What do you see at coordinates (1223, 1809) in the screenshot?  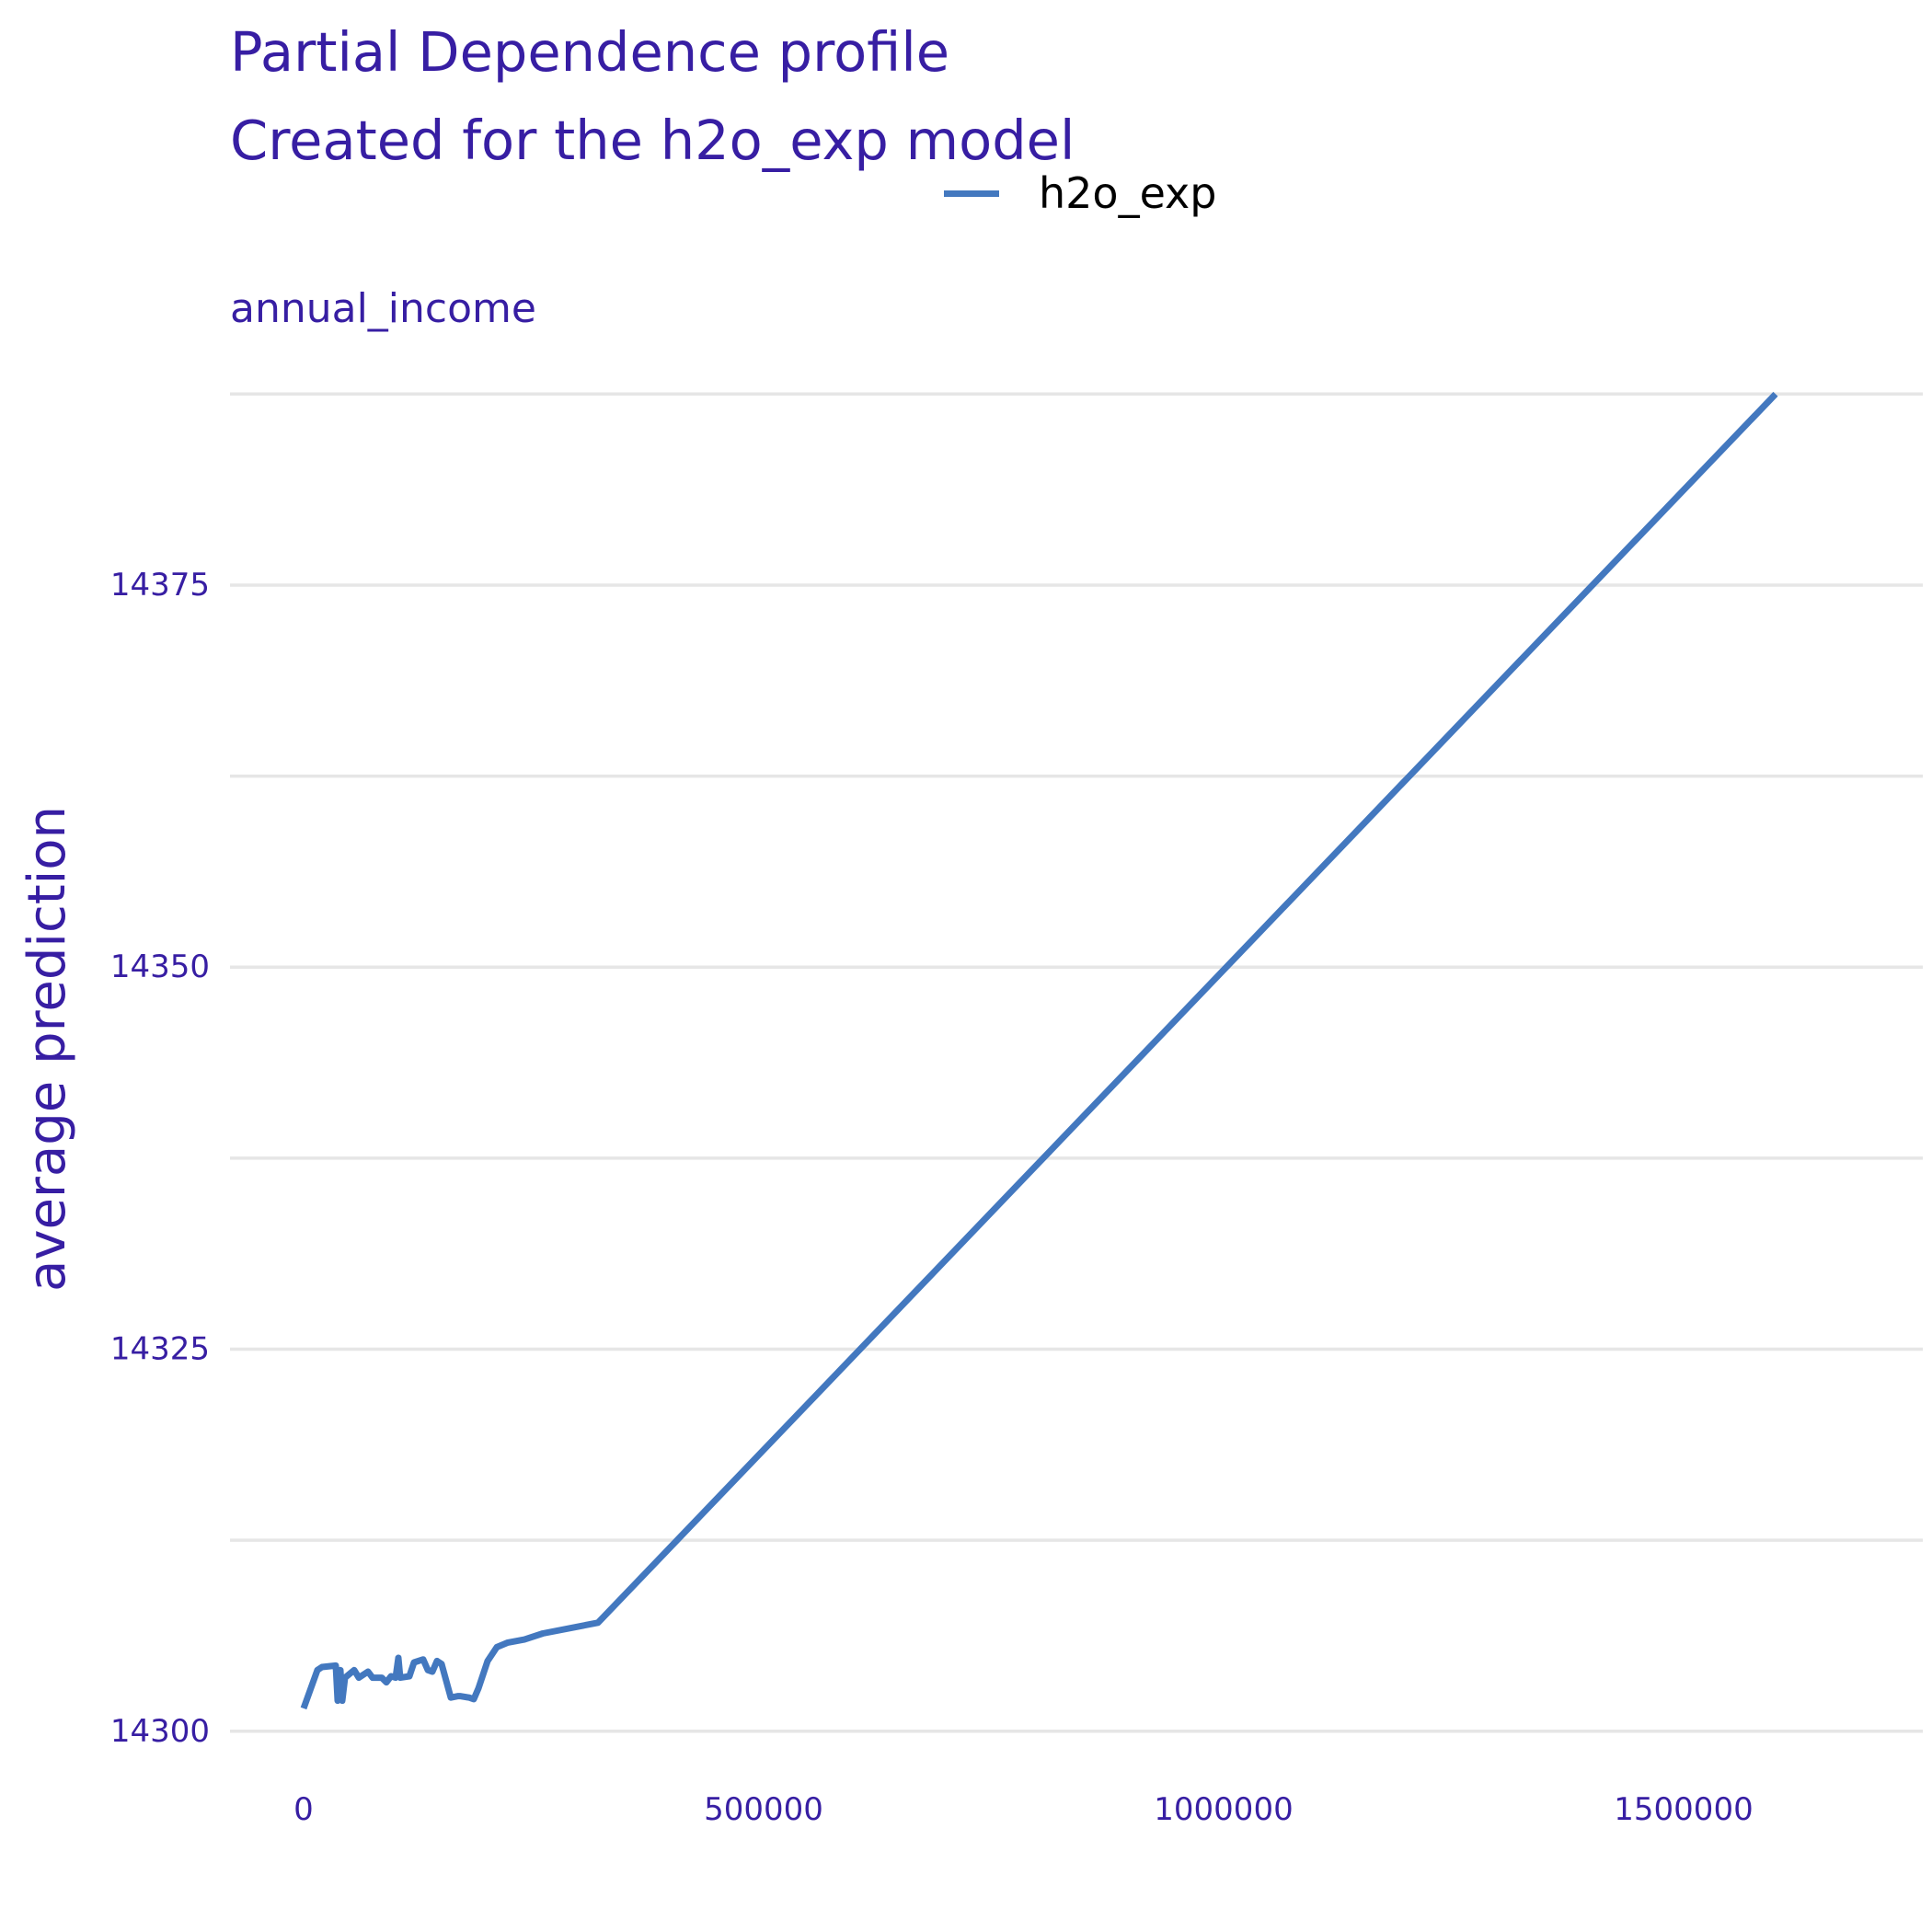 I see `x-tick-label: 1000000` at bounding box center [1223, 1809].